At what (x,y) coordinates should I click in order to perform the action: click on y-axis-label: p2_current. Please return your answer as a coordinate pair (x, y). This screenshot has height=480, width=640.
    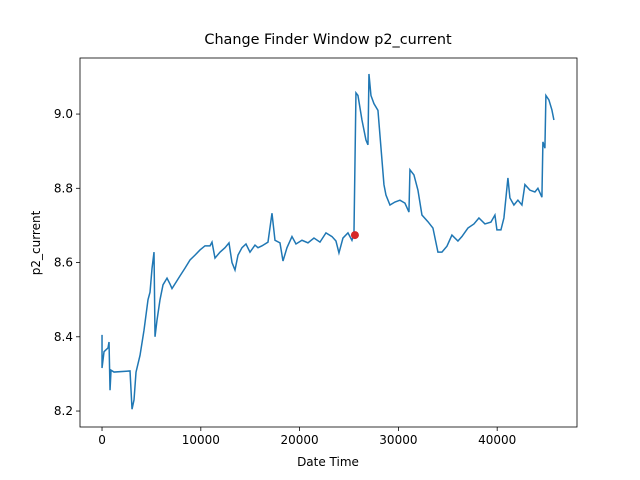
    Looking at the image, I should click on (36, 242).